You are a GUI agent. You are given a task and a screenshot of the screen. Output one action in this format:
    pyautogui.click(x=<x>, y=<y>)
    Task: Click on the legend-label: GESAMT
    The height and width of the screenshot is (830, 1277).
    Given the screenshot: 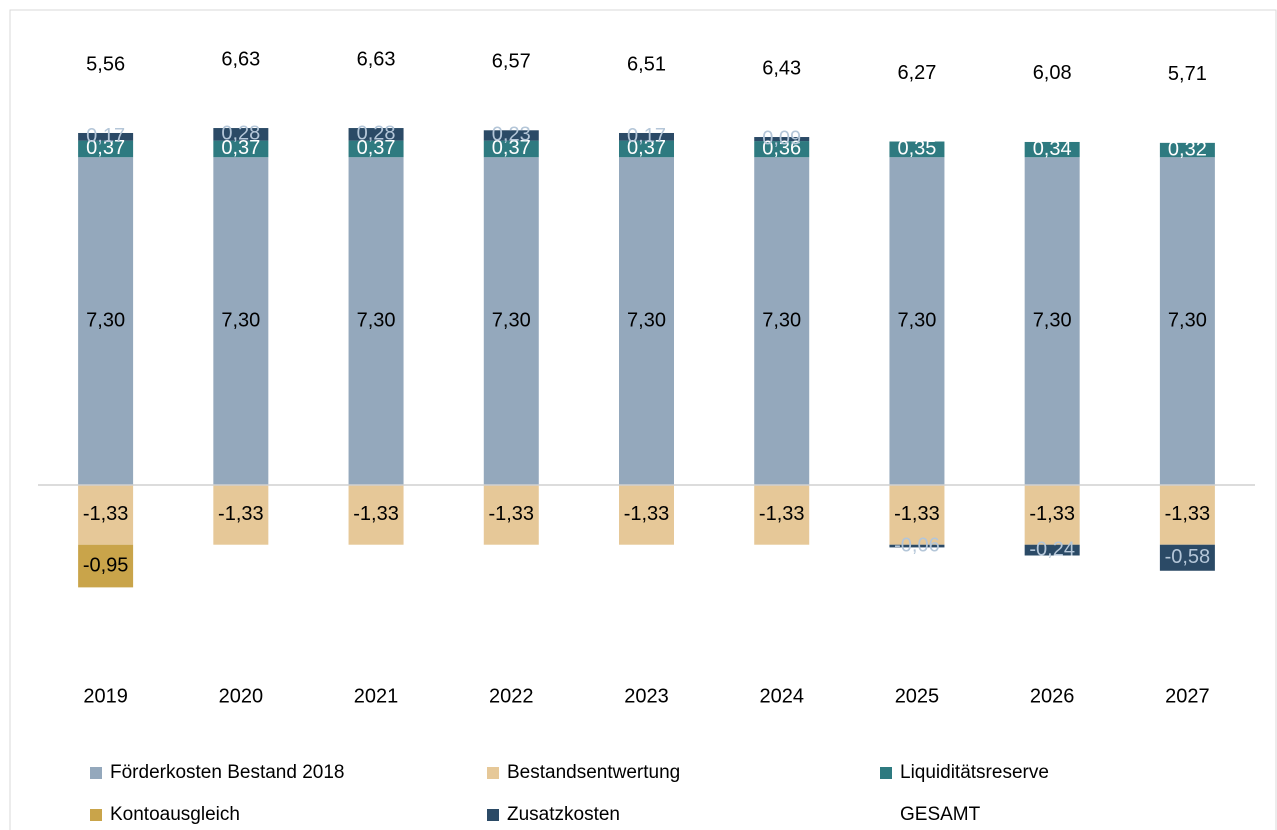 What is the action you would take?
    pyautogui.click(x=940, y=814)
    